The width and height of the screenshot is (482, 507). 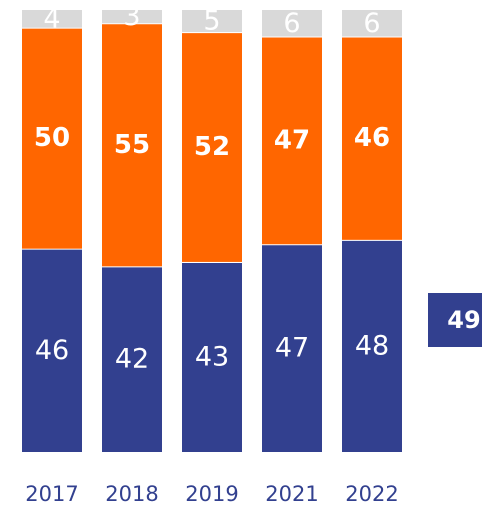 I want to click on x-tick-label-2019: 2019, so click(x=211, y=494).